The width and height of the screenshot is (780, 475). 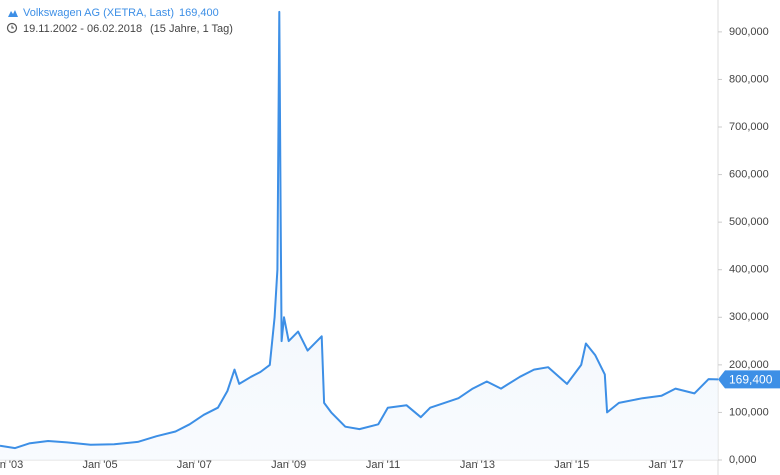 I want to click on y-tick-label: 0,000, so click(x=743, y=460).